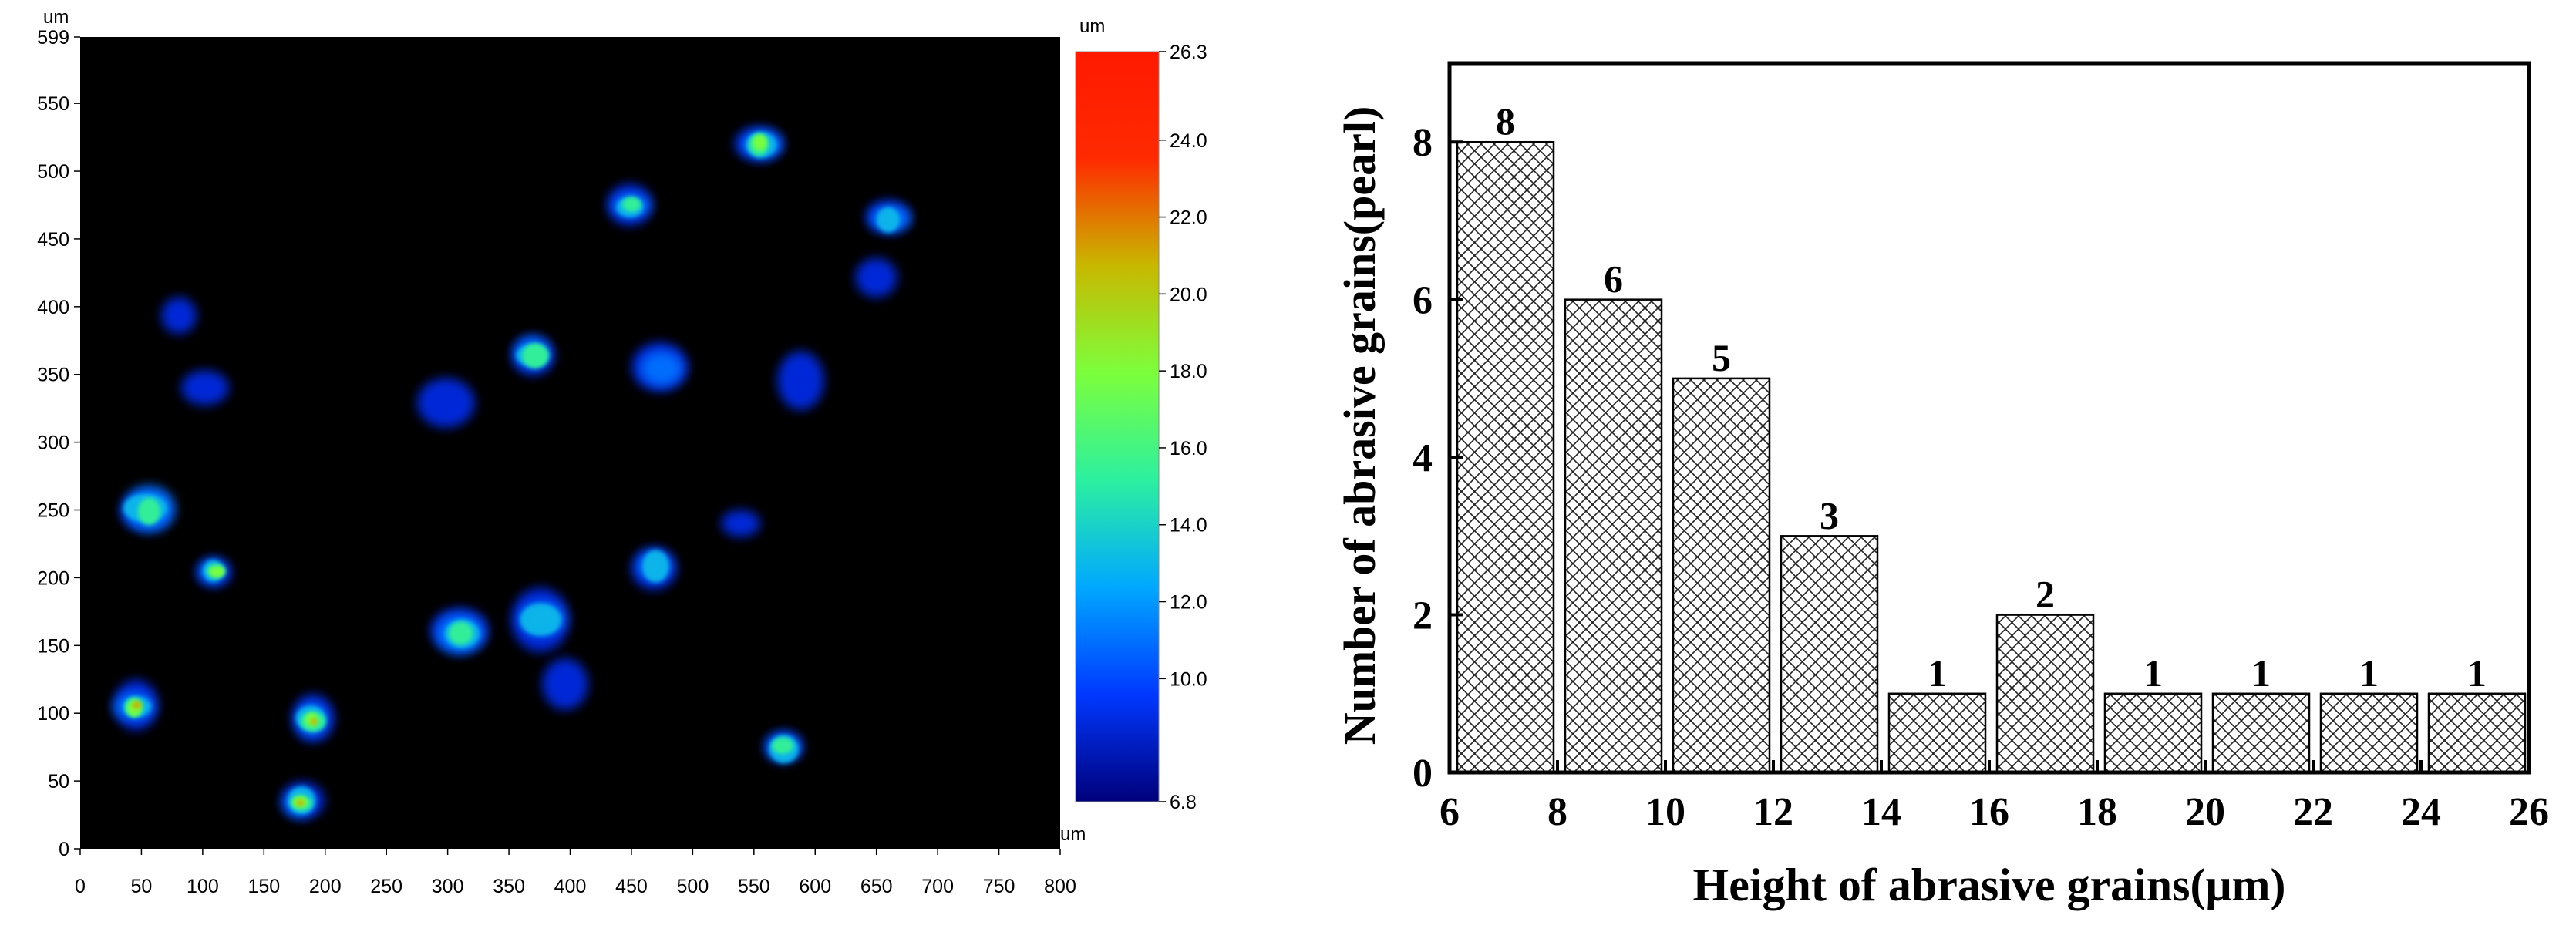 The height and width of the screenshot is (932, 2576). I want to click on colorbar-tick-label: 26.3, so click(1188, 53).